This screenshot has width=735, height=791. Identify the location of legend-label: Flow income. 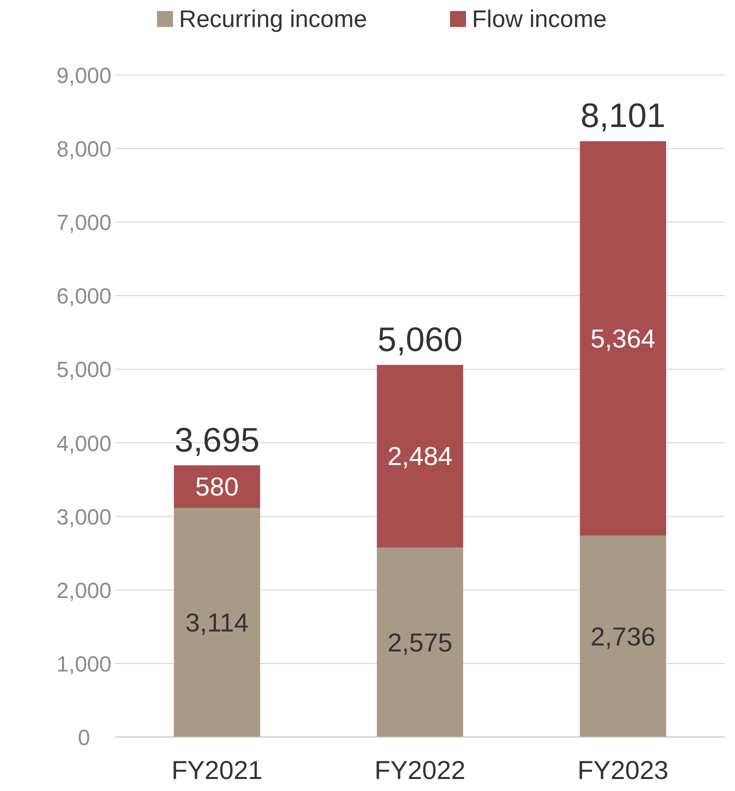
(539, 19).